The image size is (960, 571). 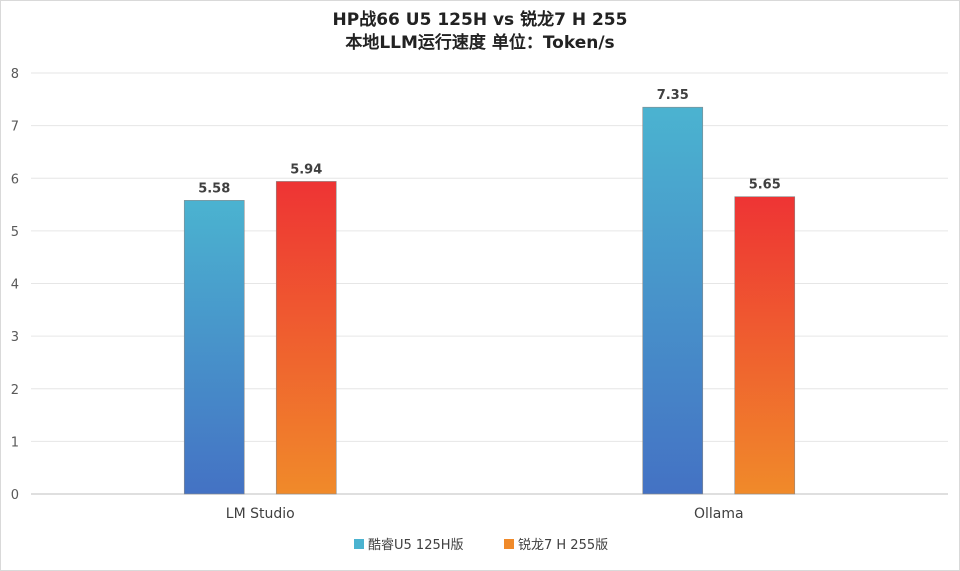 I want to click on data-label: 5.58, so click(x=214, y=188).